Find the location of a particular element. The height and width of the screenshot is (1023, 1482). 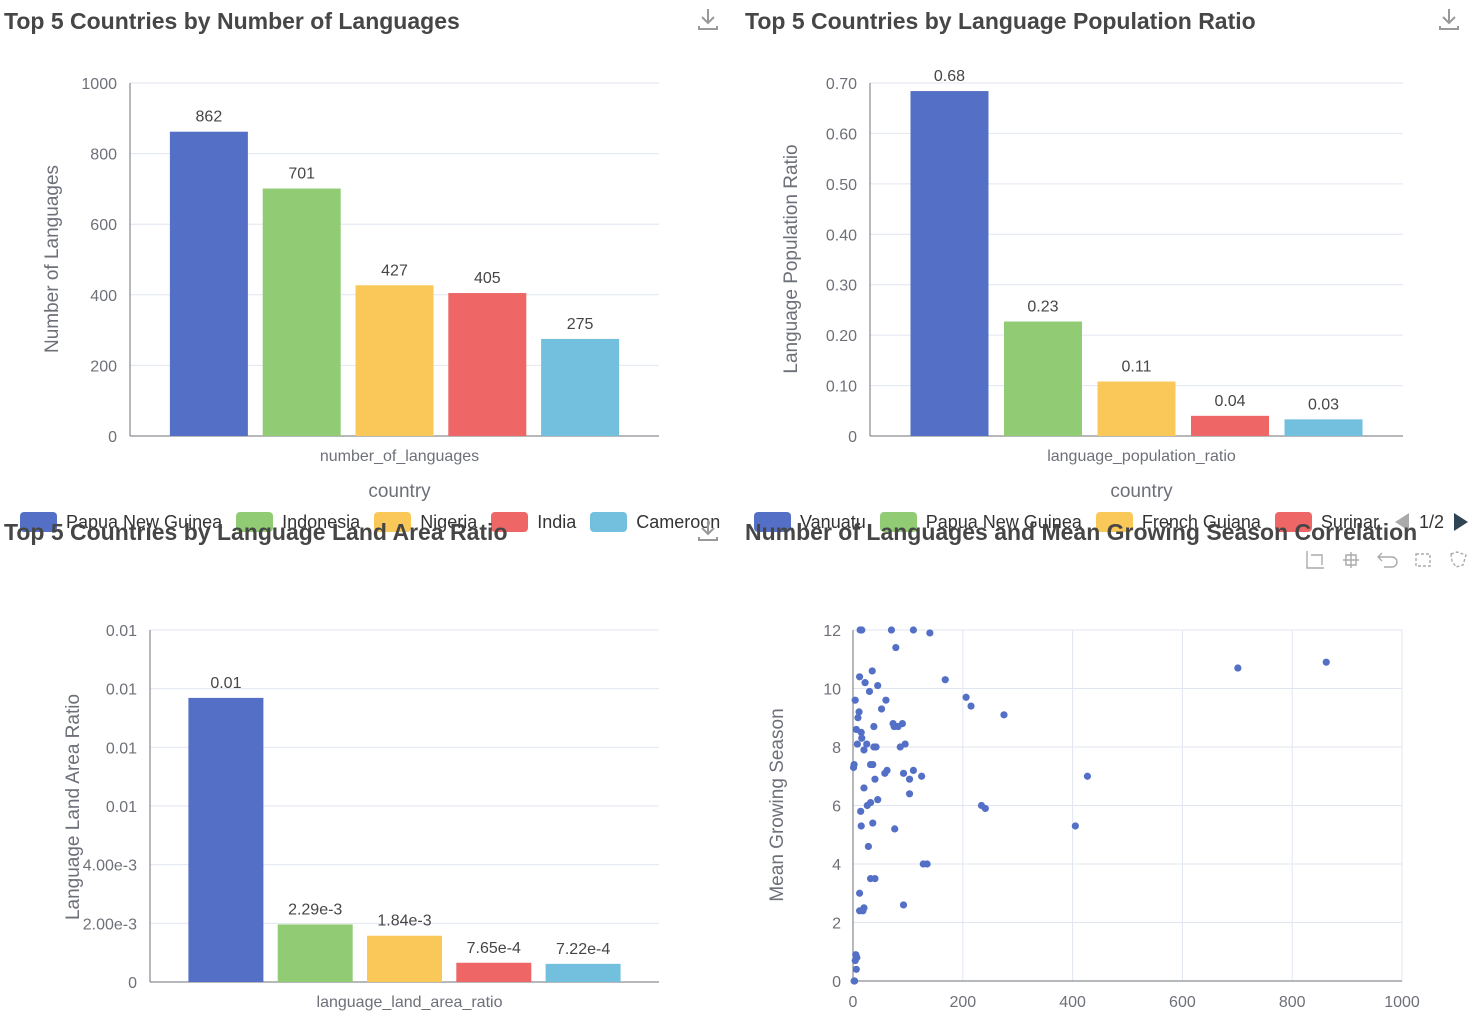

chart-toolbox is located at coordinates (1387, 560).